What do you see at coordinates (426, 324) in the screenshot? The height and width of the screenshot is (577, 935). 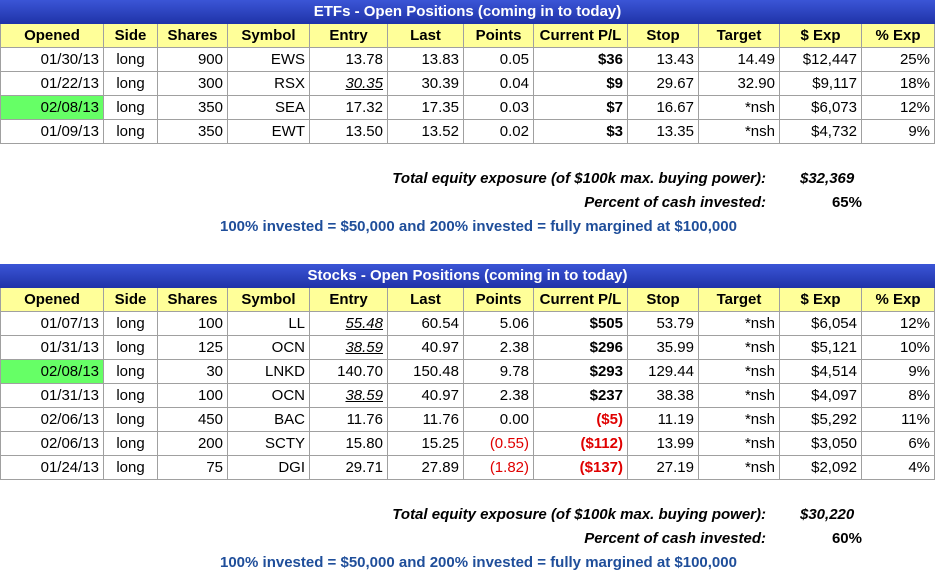 I see `table-cell: 60.54` at bounding box center [426, 324].